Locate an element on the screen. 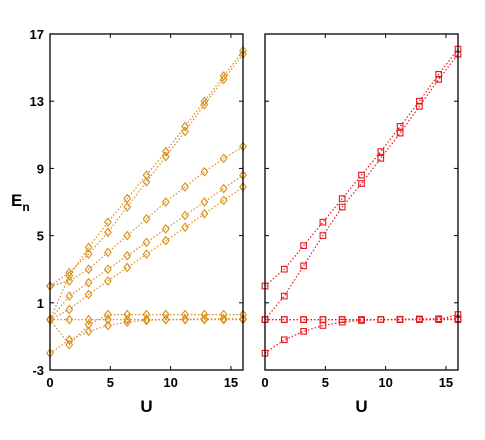  x-tick-label: 15 is located at coordinates (446, 382).